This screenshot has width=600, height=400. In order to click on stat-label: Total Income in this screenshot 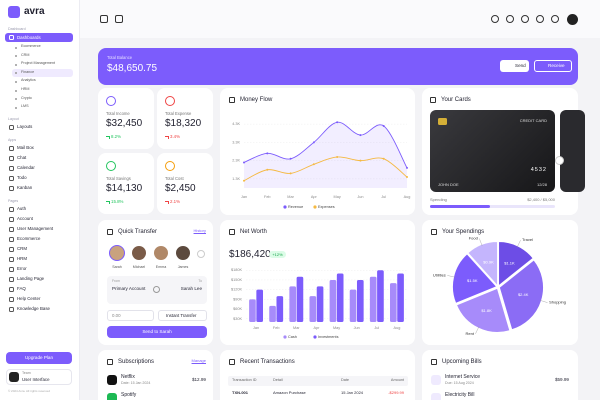, I will do `click(118, 113)`.